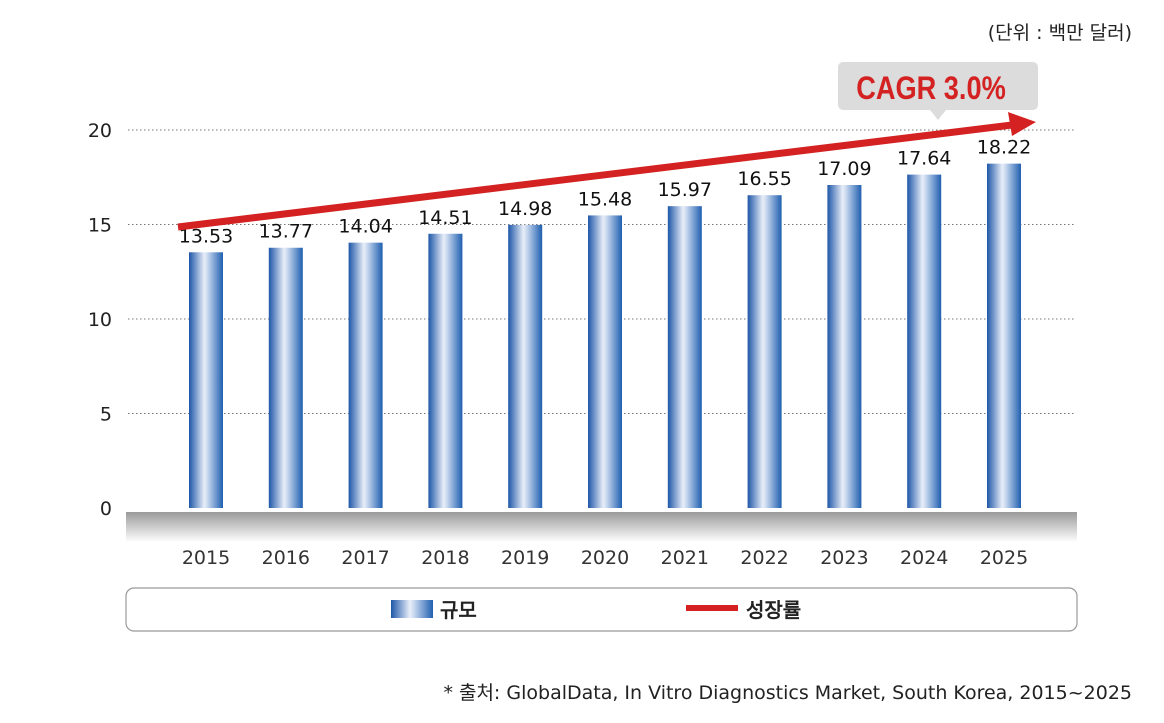  I want to click on data-label-2021: 15.97, so click(685, 190).